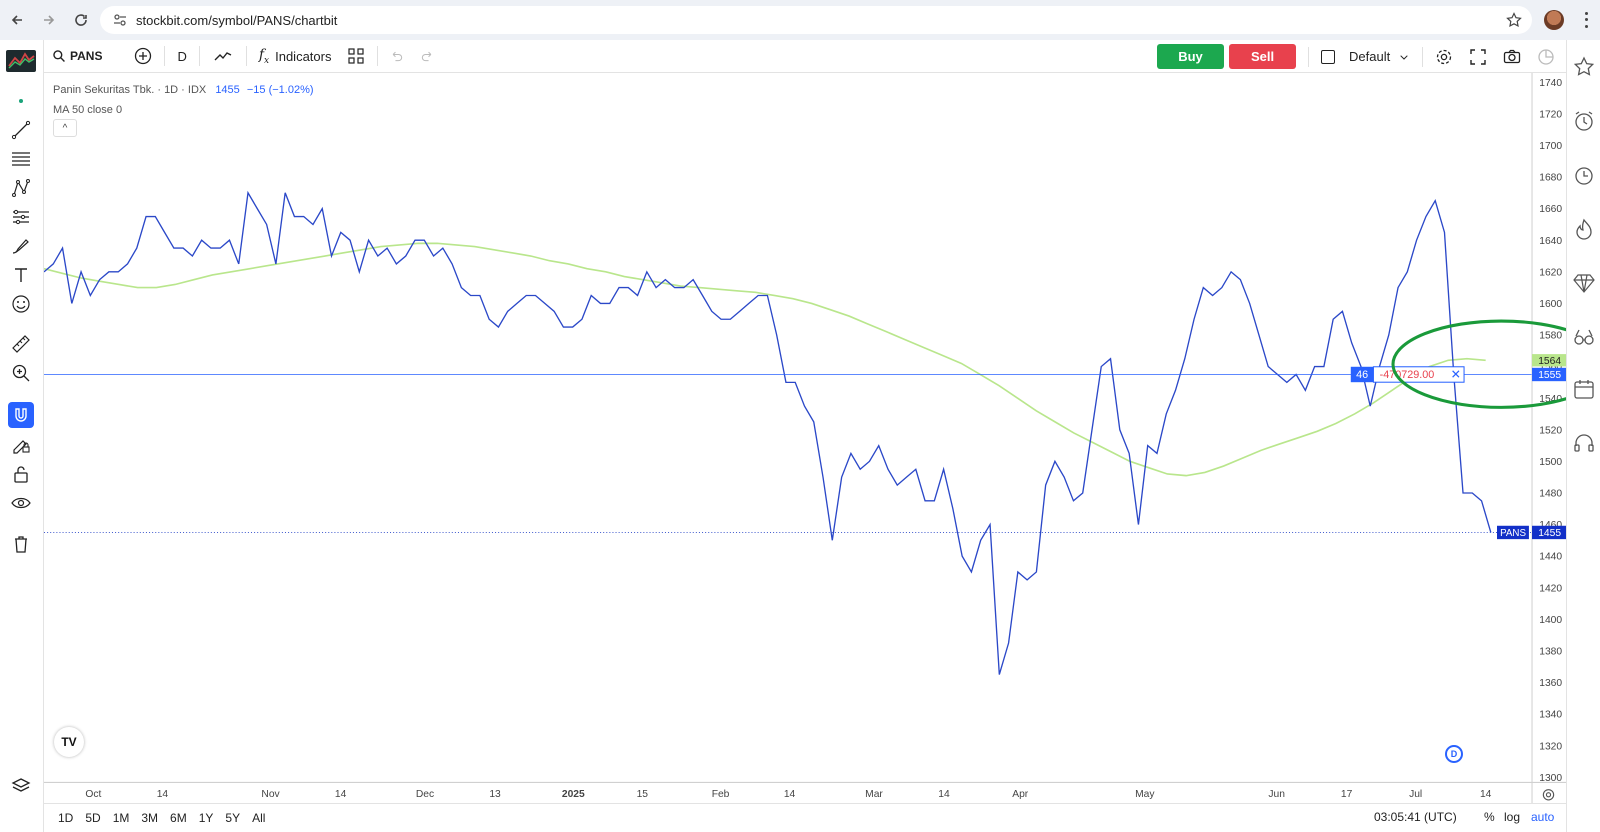 This screenshot has width=1600, height=832. I want to click on reload-icon, so click(81, 20).